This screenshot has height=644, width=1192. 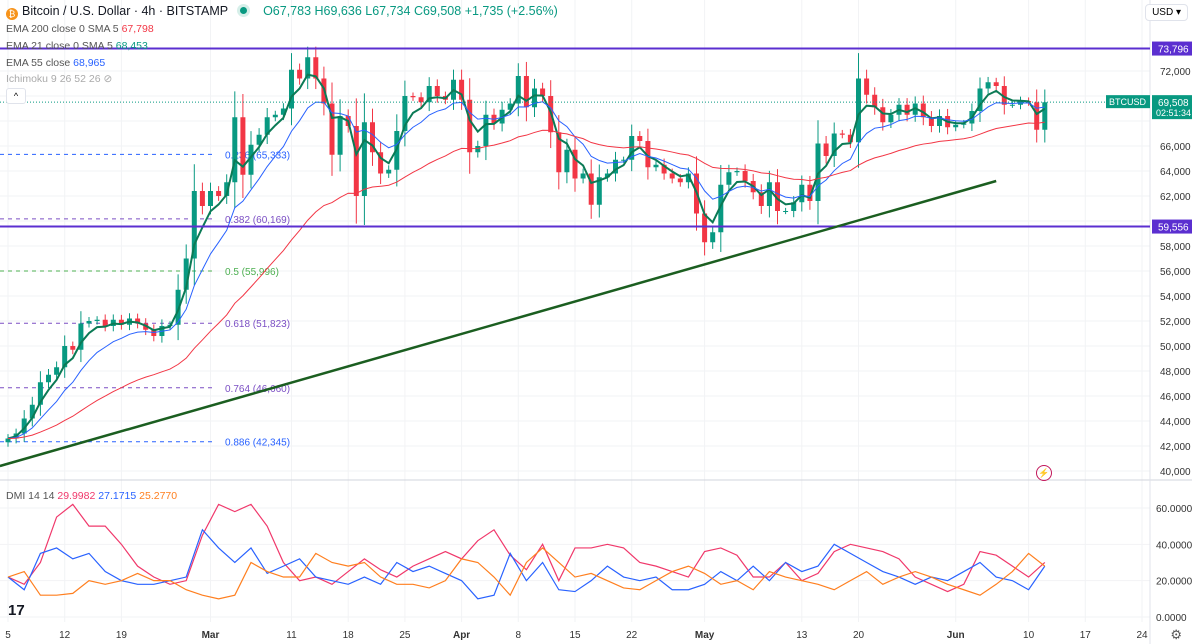 I want to click on x-tick-label: 18, so click(x=349, y=635).